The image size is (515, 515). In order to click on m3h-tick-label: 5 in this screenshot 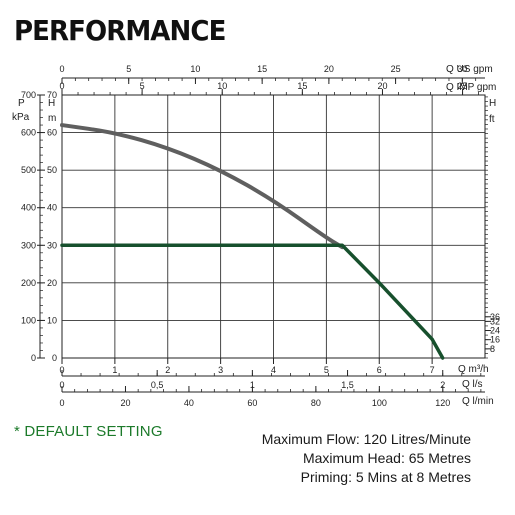, I will do `click(326, 370)`.